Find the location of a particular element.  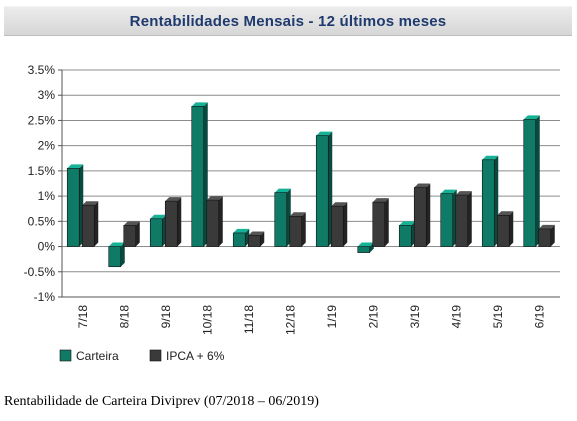

y-tick-label: 2% is located at coordinates (47, 146).